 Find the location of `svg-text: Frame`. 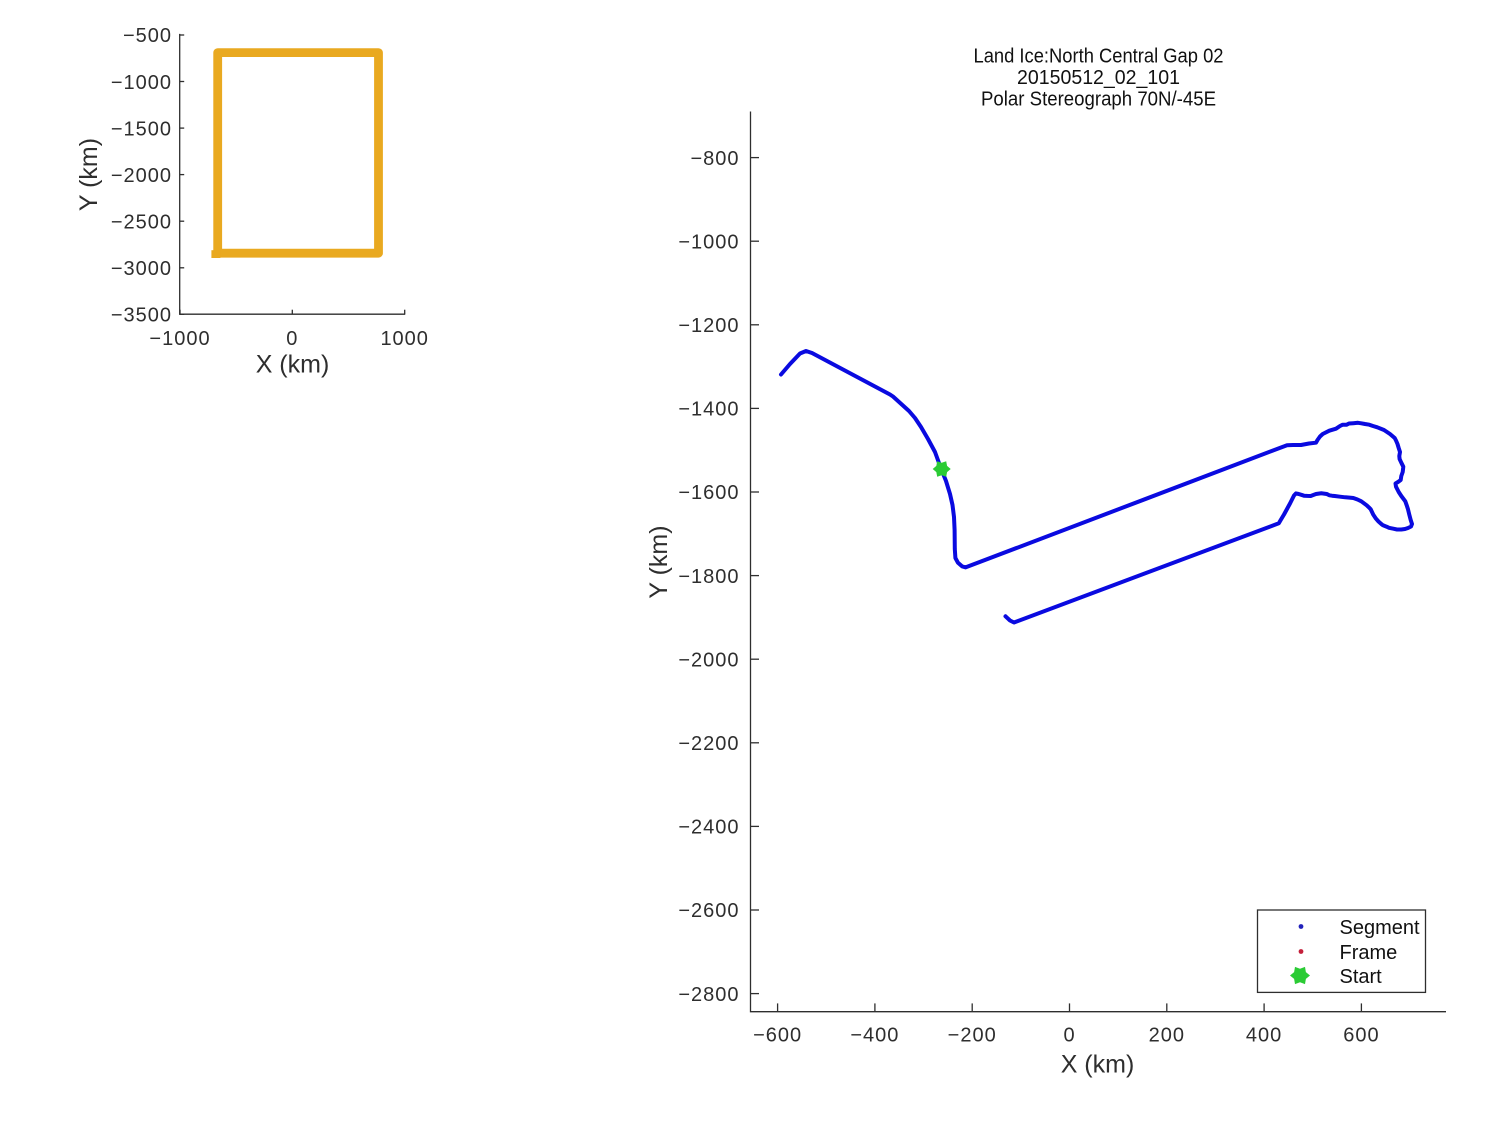

svg-text: Frame is located at coordinates (1369, 953).